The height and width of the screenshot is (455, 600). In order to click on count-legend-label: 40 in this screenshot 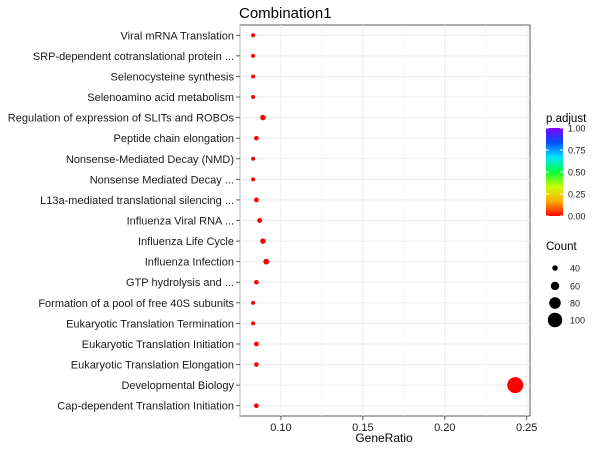, I will do `click(575, 269)`.